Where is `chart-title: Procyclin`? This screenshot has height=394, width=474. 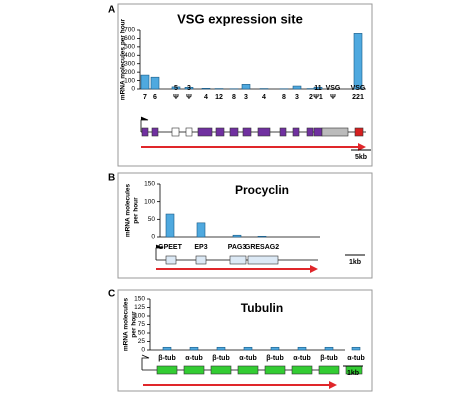
chart-title: Procyclin is located at coordinates (262, 190).